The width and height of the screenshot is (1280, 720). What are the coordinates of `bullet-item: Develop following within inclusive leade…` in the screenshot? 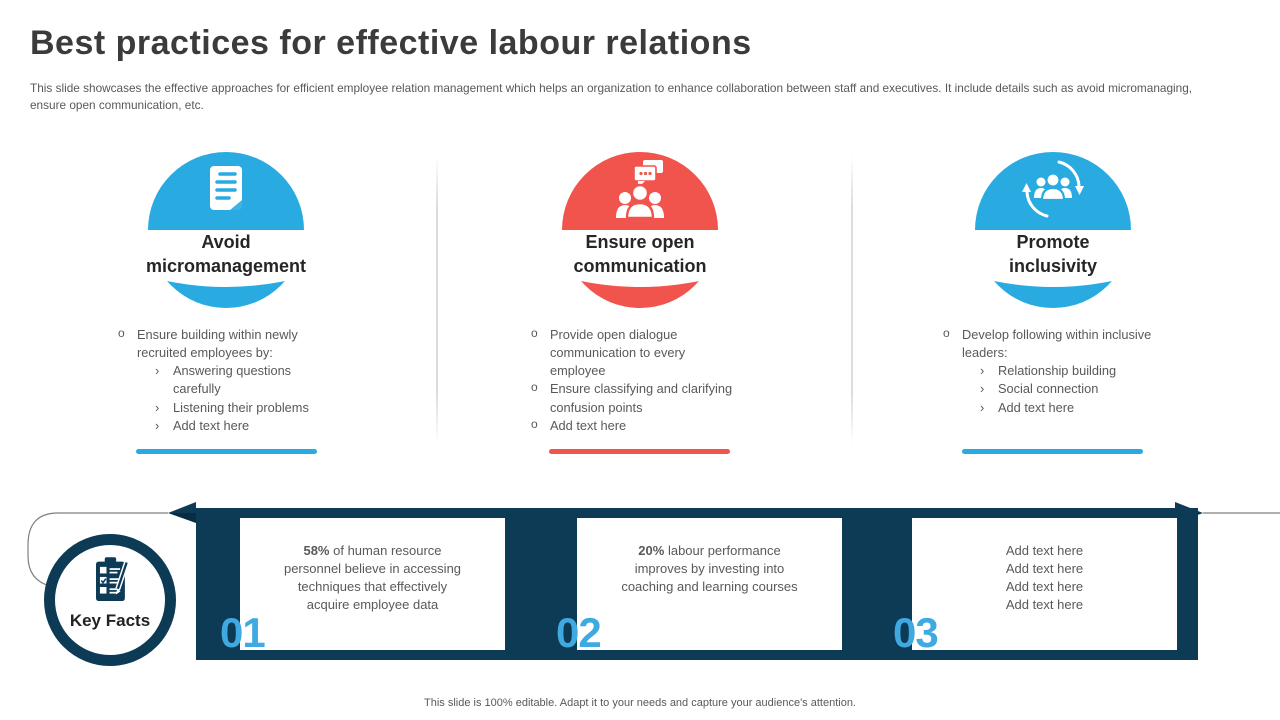 It's located at (1051, 343).